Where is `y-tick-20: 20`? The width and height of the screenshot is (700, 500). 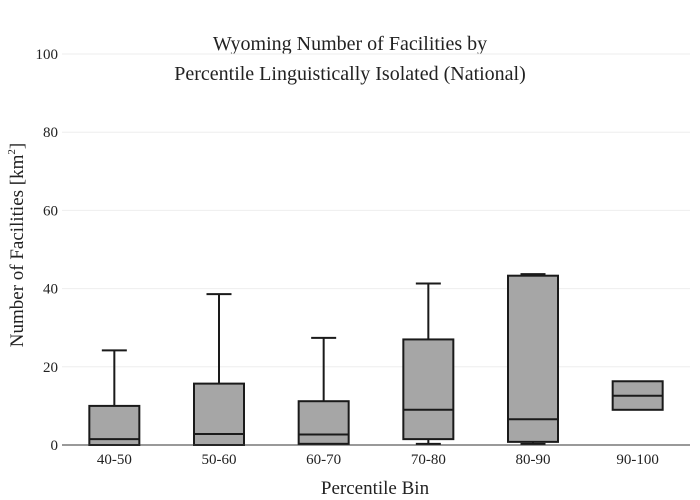
y-tick-20: 20 is located at coordinates (50, 368).